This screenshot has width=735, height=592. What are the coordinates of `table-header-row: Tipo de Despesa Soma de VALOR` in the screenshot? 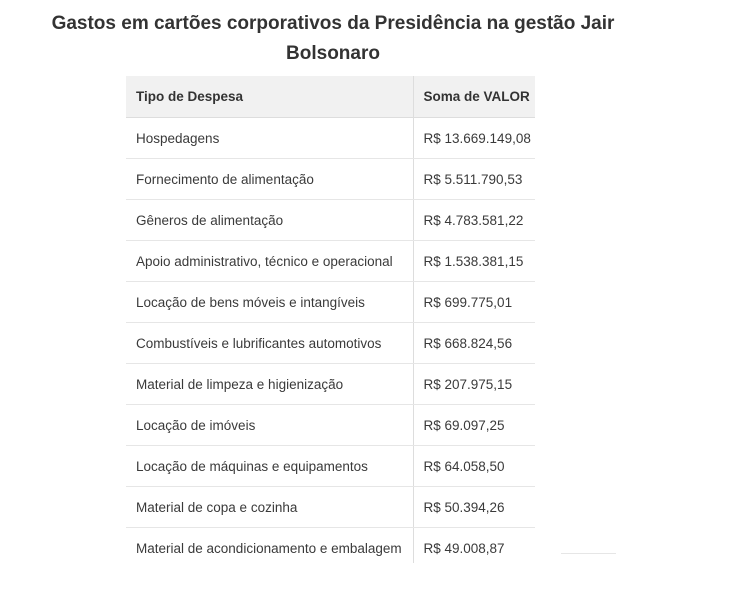 It's located at (330, 97).